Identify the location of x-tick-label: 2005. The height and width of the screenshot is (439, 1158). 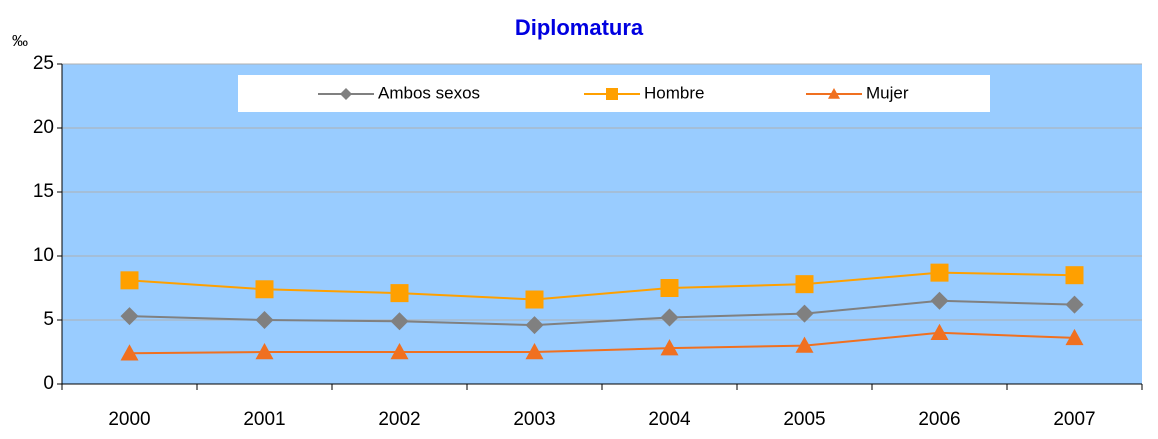
(804, 419).